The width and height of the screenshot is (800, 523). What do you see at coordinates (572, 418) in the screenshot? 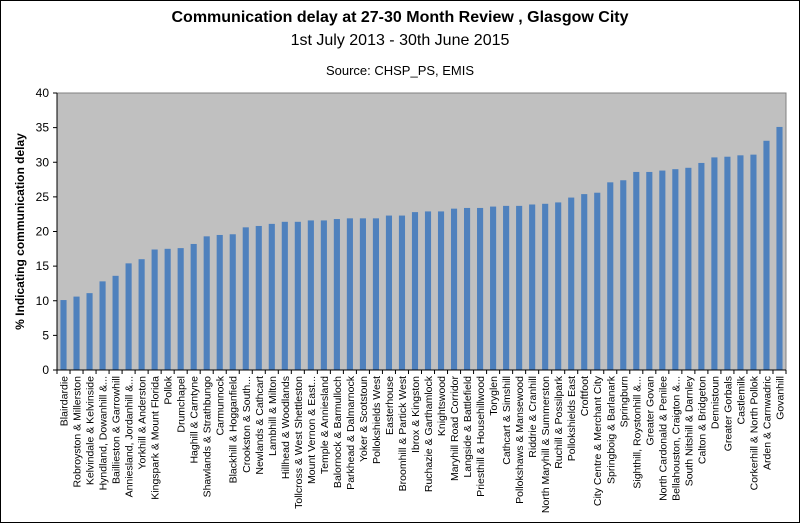
I see `x-tick-label: Pollokshields East` at bounding box center [572, 418].